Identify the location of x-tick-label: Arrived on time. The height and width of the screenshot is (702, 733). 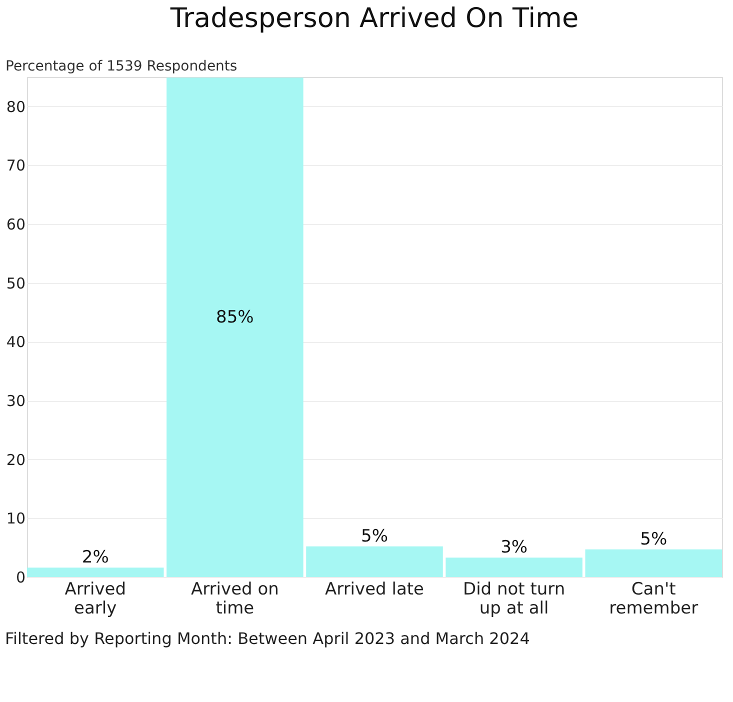
(234, 599).